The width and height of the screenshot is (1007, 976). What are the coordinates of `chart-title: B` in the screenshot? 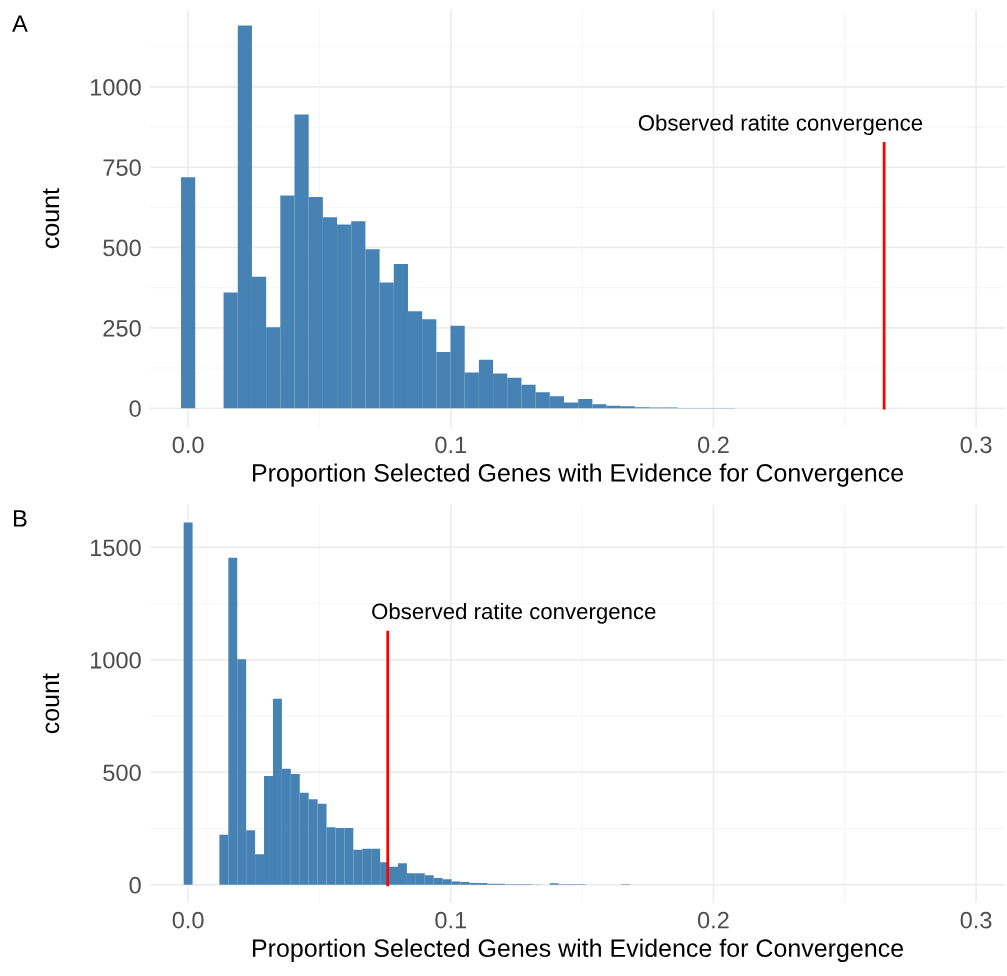 It's located at (20, 518).